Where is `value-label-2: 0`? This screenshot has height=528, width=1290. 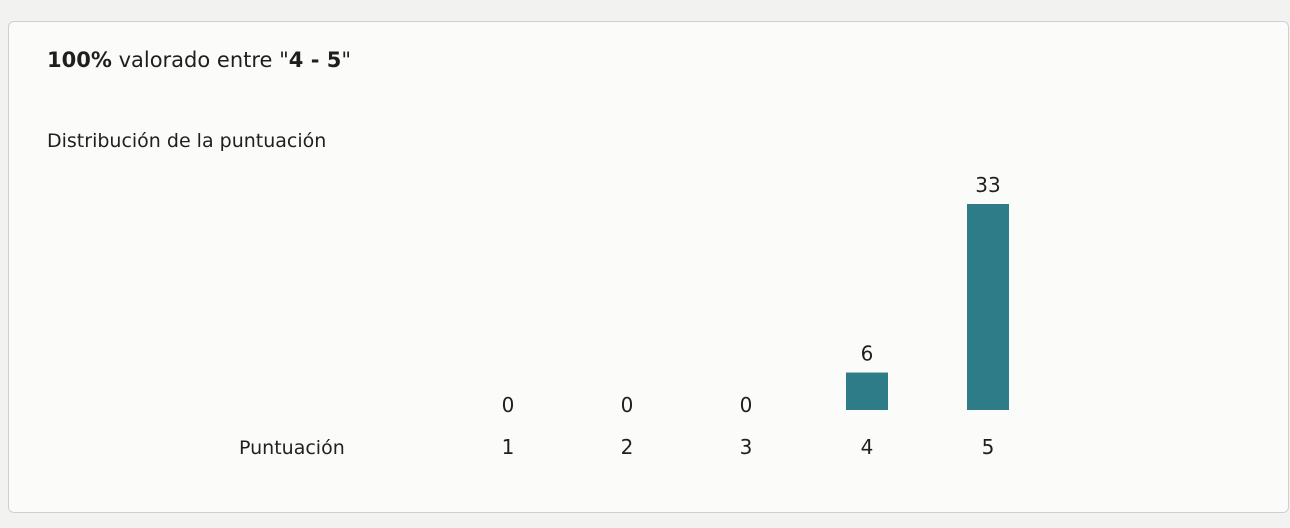 value-label-2: 0 is located at coordinates (627, 405).